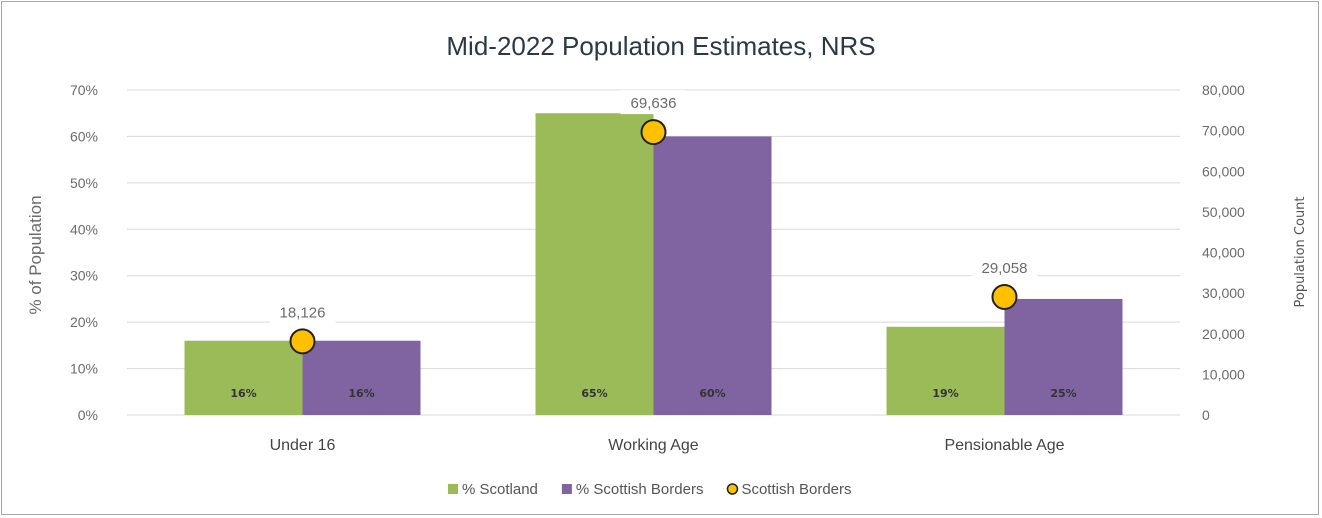  What do you see at coordinates (1223, 334) in the screenshot?
I see `y2-tick-label: 20,000` at bounding box center [1223, 334].